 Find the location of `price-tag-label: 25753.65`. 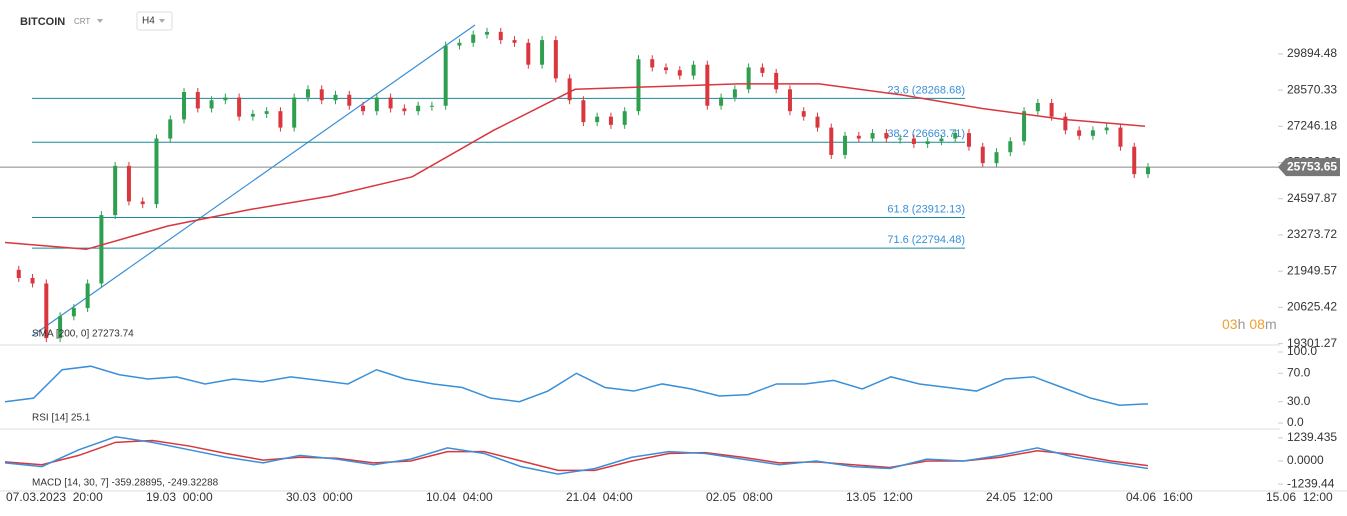

price-tag-label: 25753.65 is located at coordinates (1312, 166).